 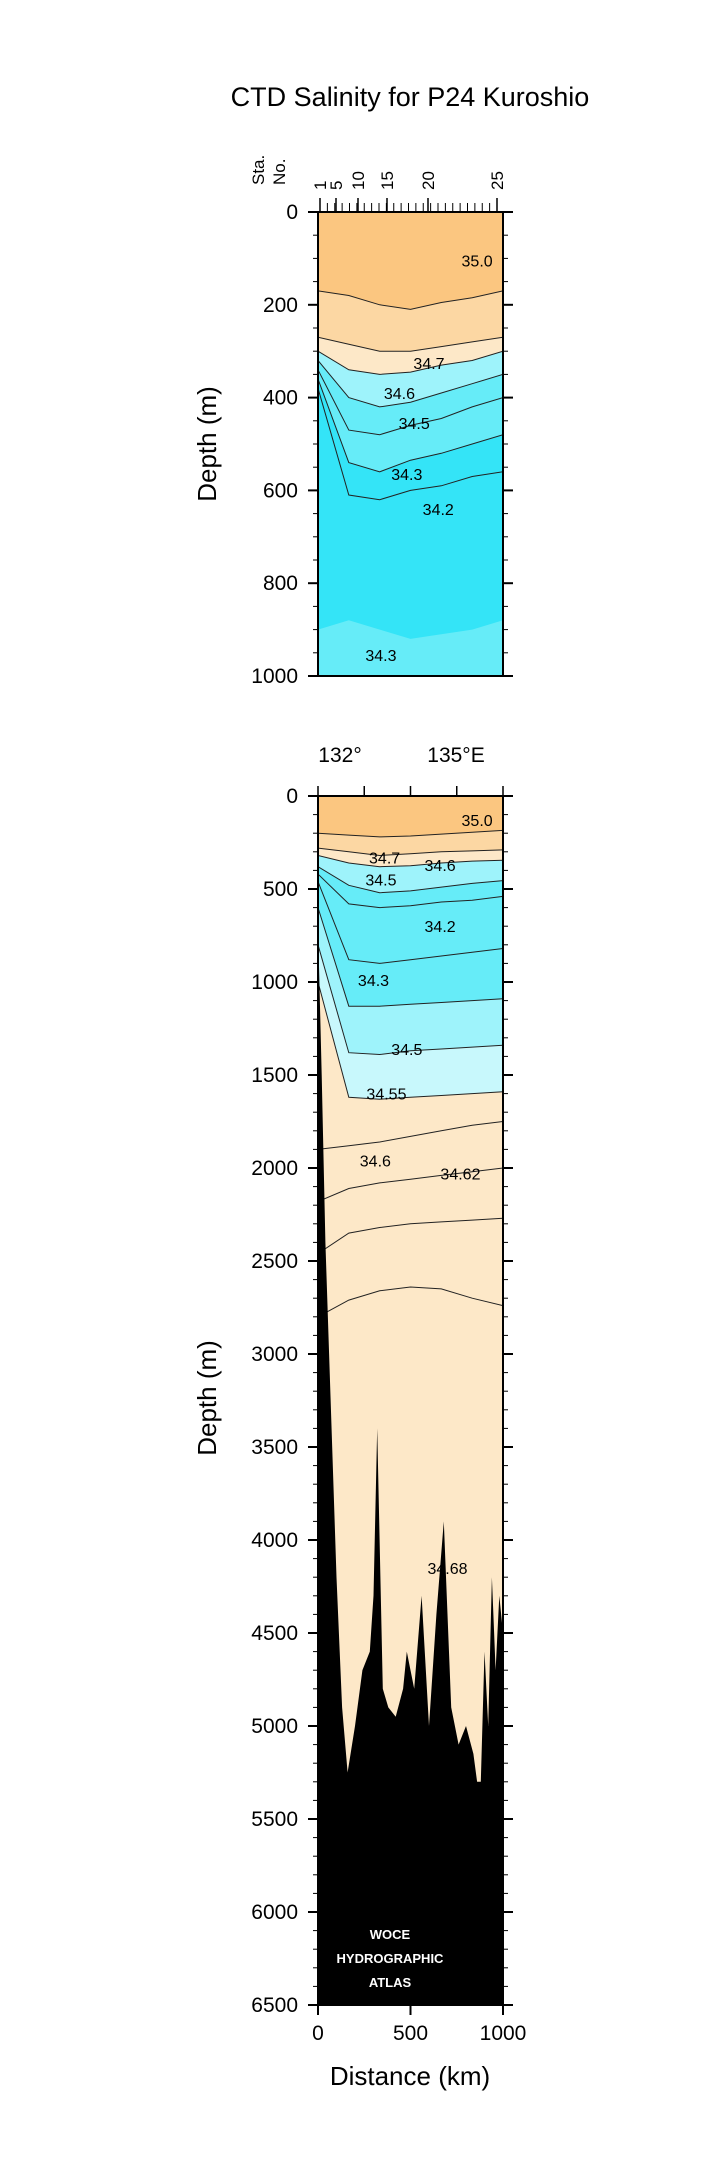 I want to click on upper-ticks-y-label-0: 0, so click(x=292, y=212).